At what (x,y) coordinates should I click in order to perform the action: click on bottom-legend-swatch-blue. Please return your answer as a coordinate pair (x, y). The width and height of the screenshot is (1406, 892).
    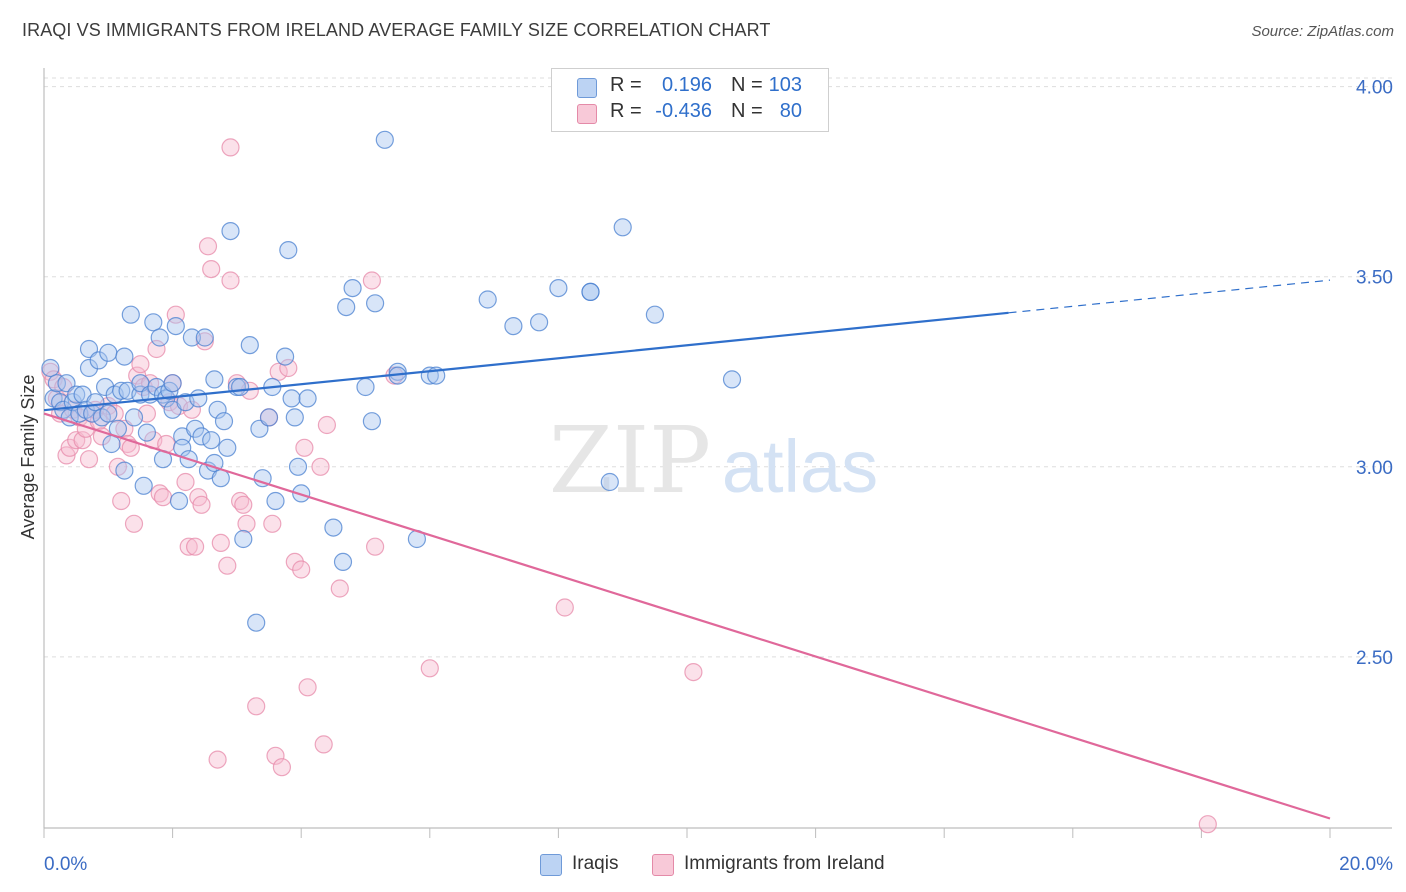
    Looking at the image, I should click on (551, 865).